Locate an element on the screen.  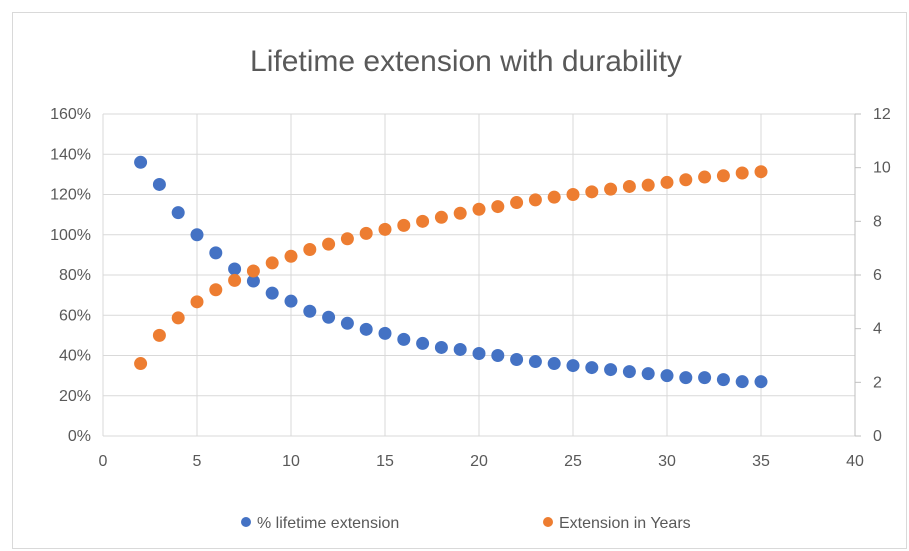
x-tick-label: 10 is located at coordinates (291, 461).